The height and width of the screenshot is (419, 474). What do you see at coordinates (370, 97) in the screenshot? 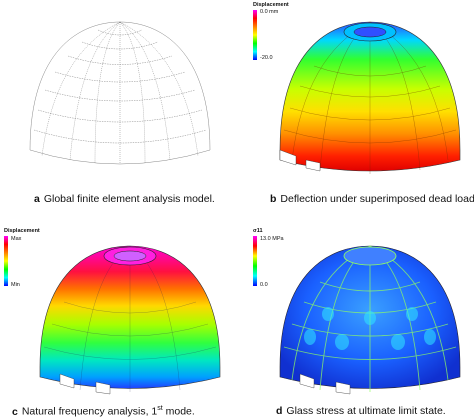
I see `deflection-dome` at bounding box center [370, 97].